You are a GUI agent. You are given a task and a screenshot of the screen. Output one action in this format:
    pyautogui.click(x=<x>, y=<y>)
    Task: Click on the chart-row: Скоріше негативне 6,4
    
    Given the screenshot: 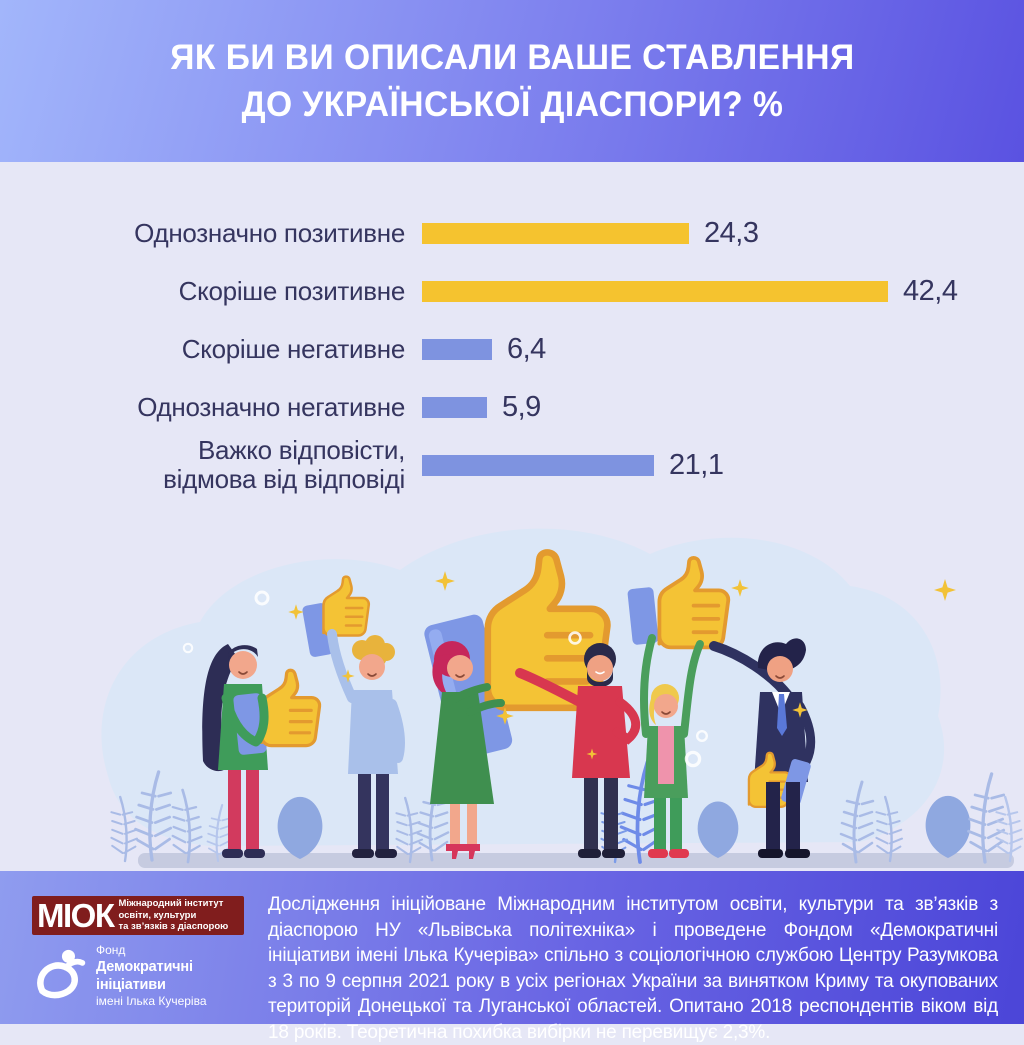 What is the action you would take?
    pyautogui.click(x=512, y=349)
    